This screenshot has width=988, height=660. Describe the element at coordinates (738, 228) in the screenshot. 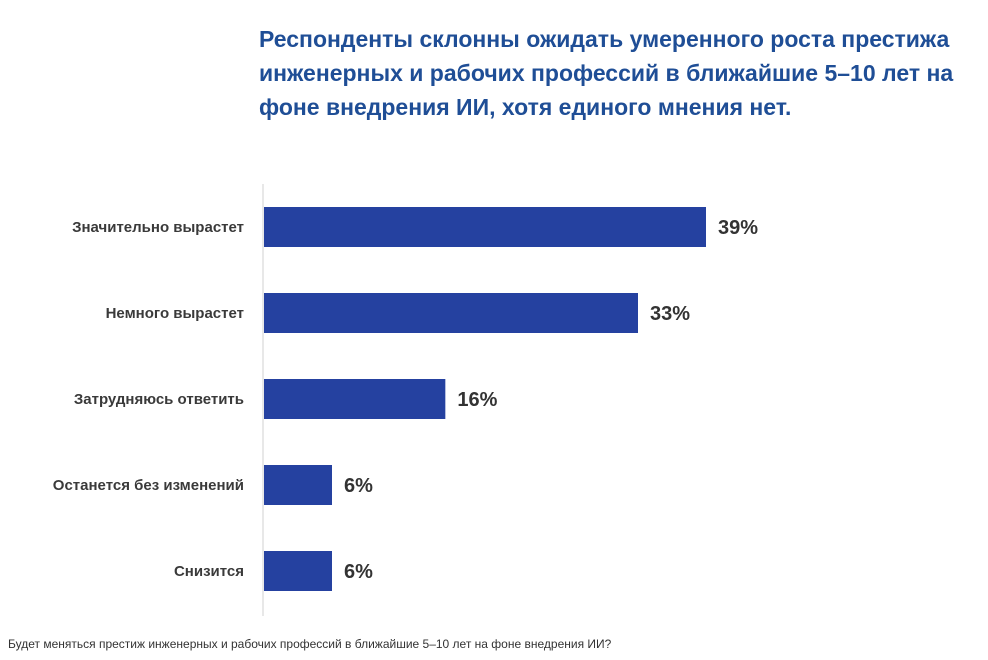

I see `value-label: 39%` at that location.